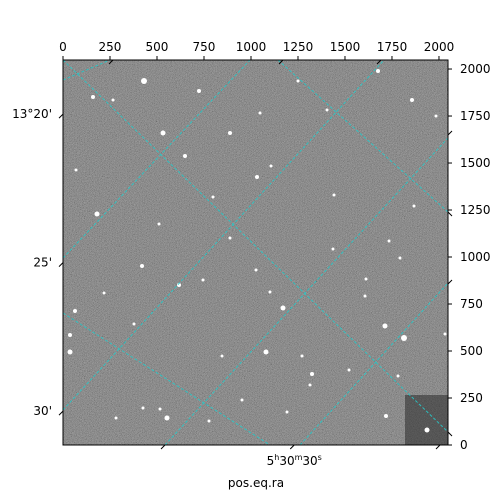  I want to click on pixel-y-tick-label: 1750, so click(475, 116).